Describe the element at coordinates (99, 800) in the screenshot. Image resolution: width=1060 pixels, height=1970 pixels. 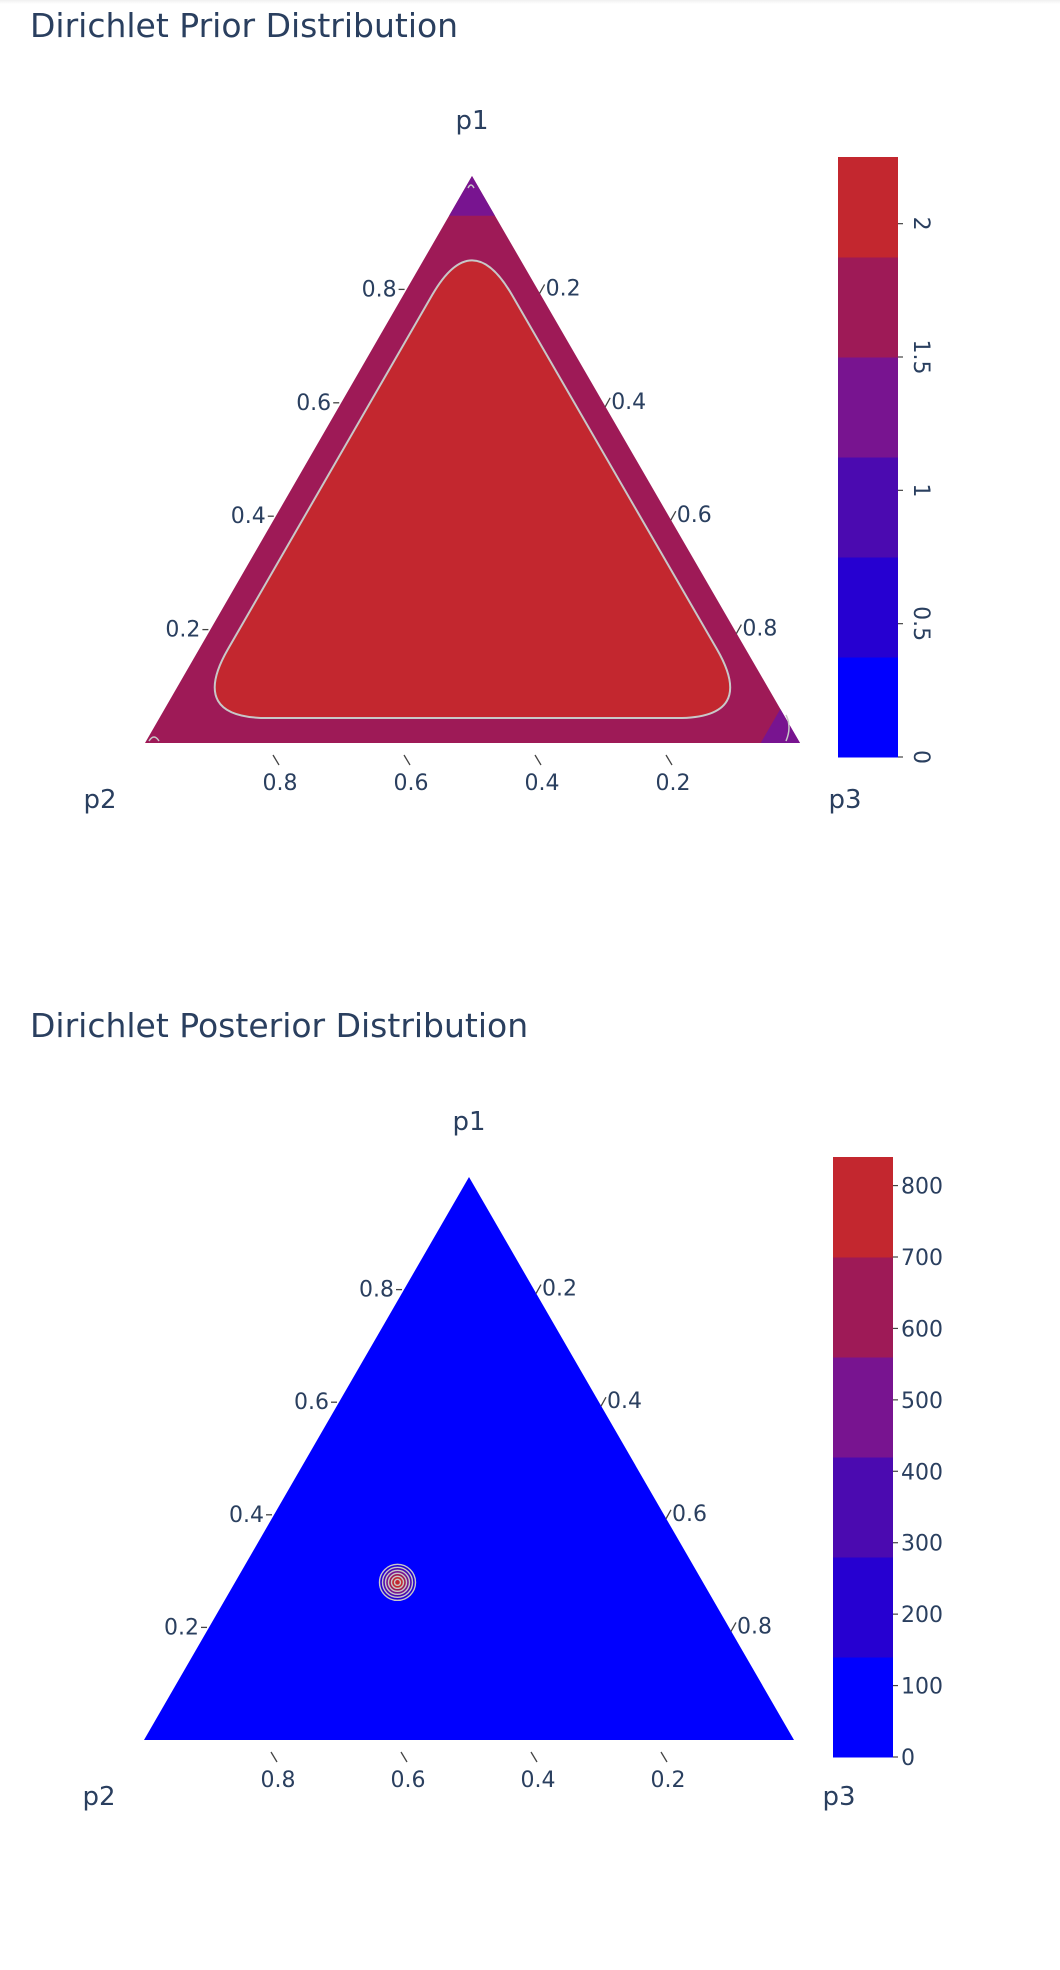
I see `prior-axis-title-p2: p2` at that location.